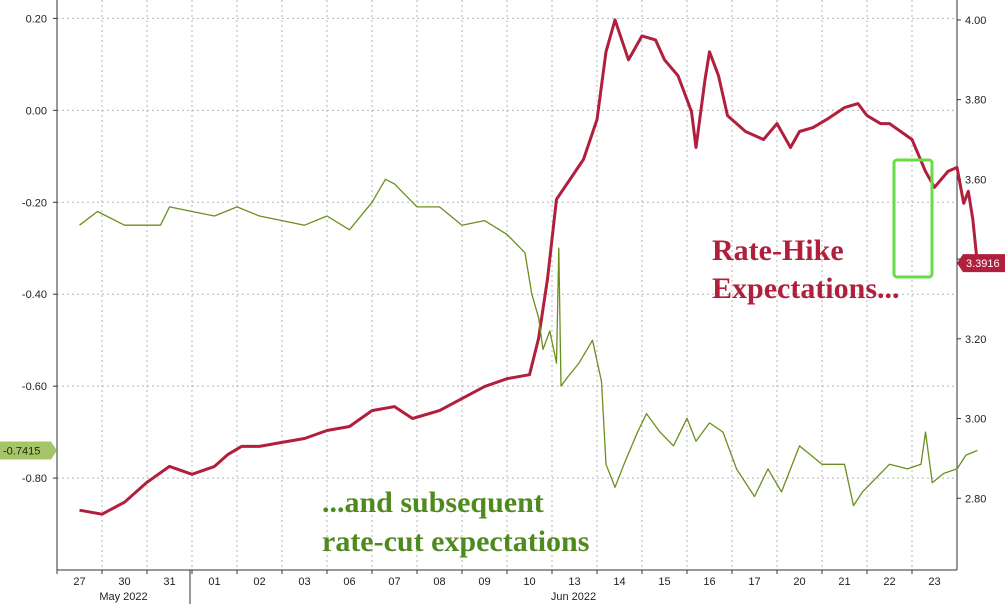 The height and width of the screenshot is (604, 1006). What do you see at coordinates (36, 111) in the screenshot?
I see `left-tick-label: 0.00` at bounding box center [36, 111].